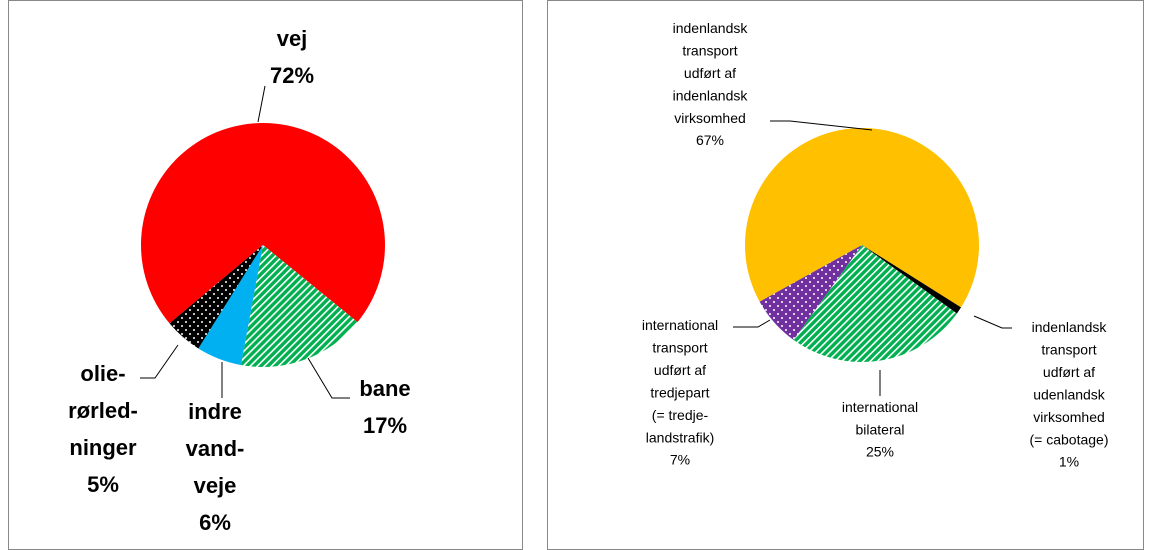  Describe the element at coordinates (384, 388) in the screenshot. I see `slice-label: bane` at that location.